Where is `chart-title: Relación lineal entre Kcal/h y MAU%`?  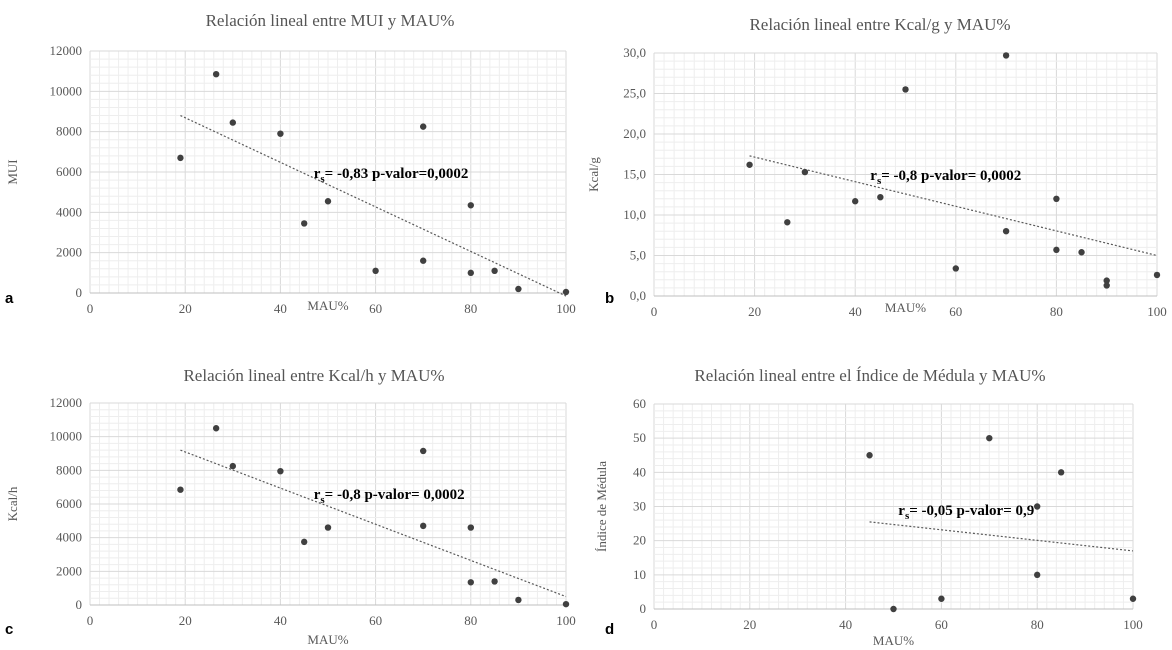
chart-title: Relación lineal entre Kcal/h y MAU% is located at coordinates (313, 375).